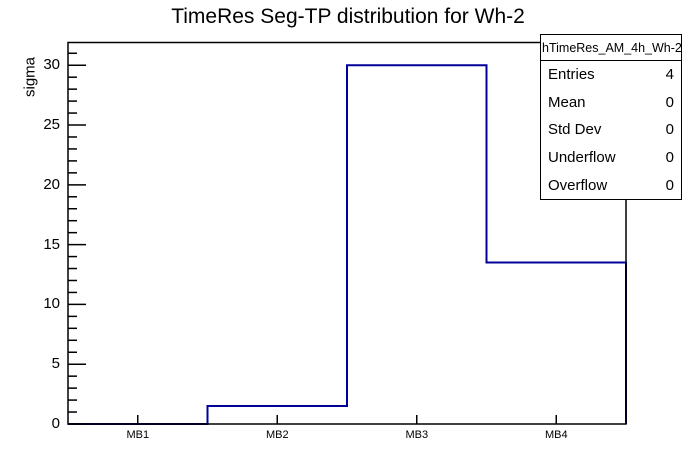  I want to click on y-tick-label: 10, so click(51, 304).